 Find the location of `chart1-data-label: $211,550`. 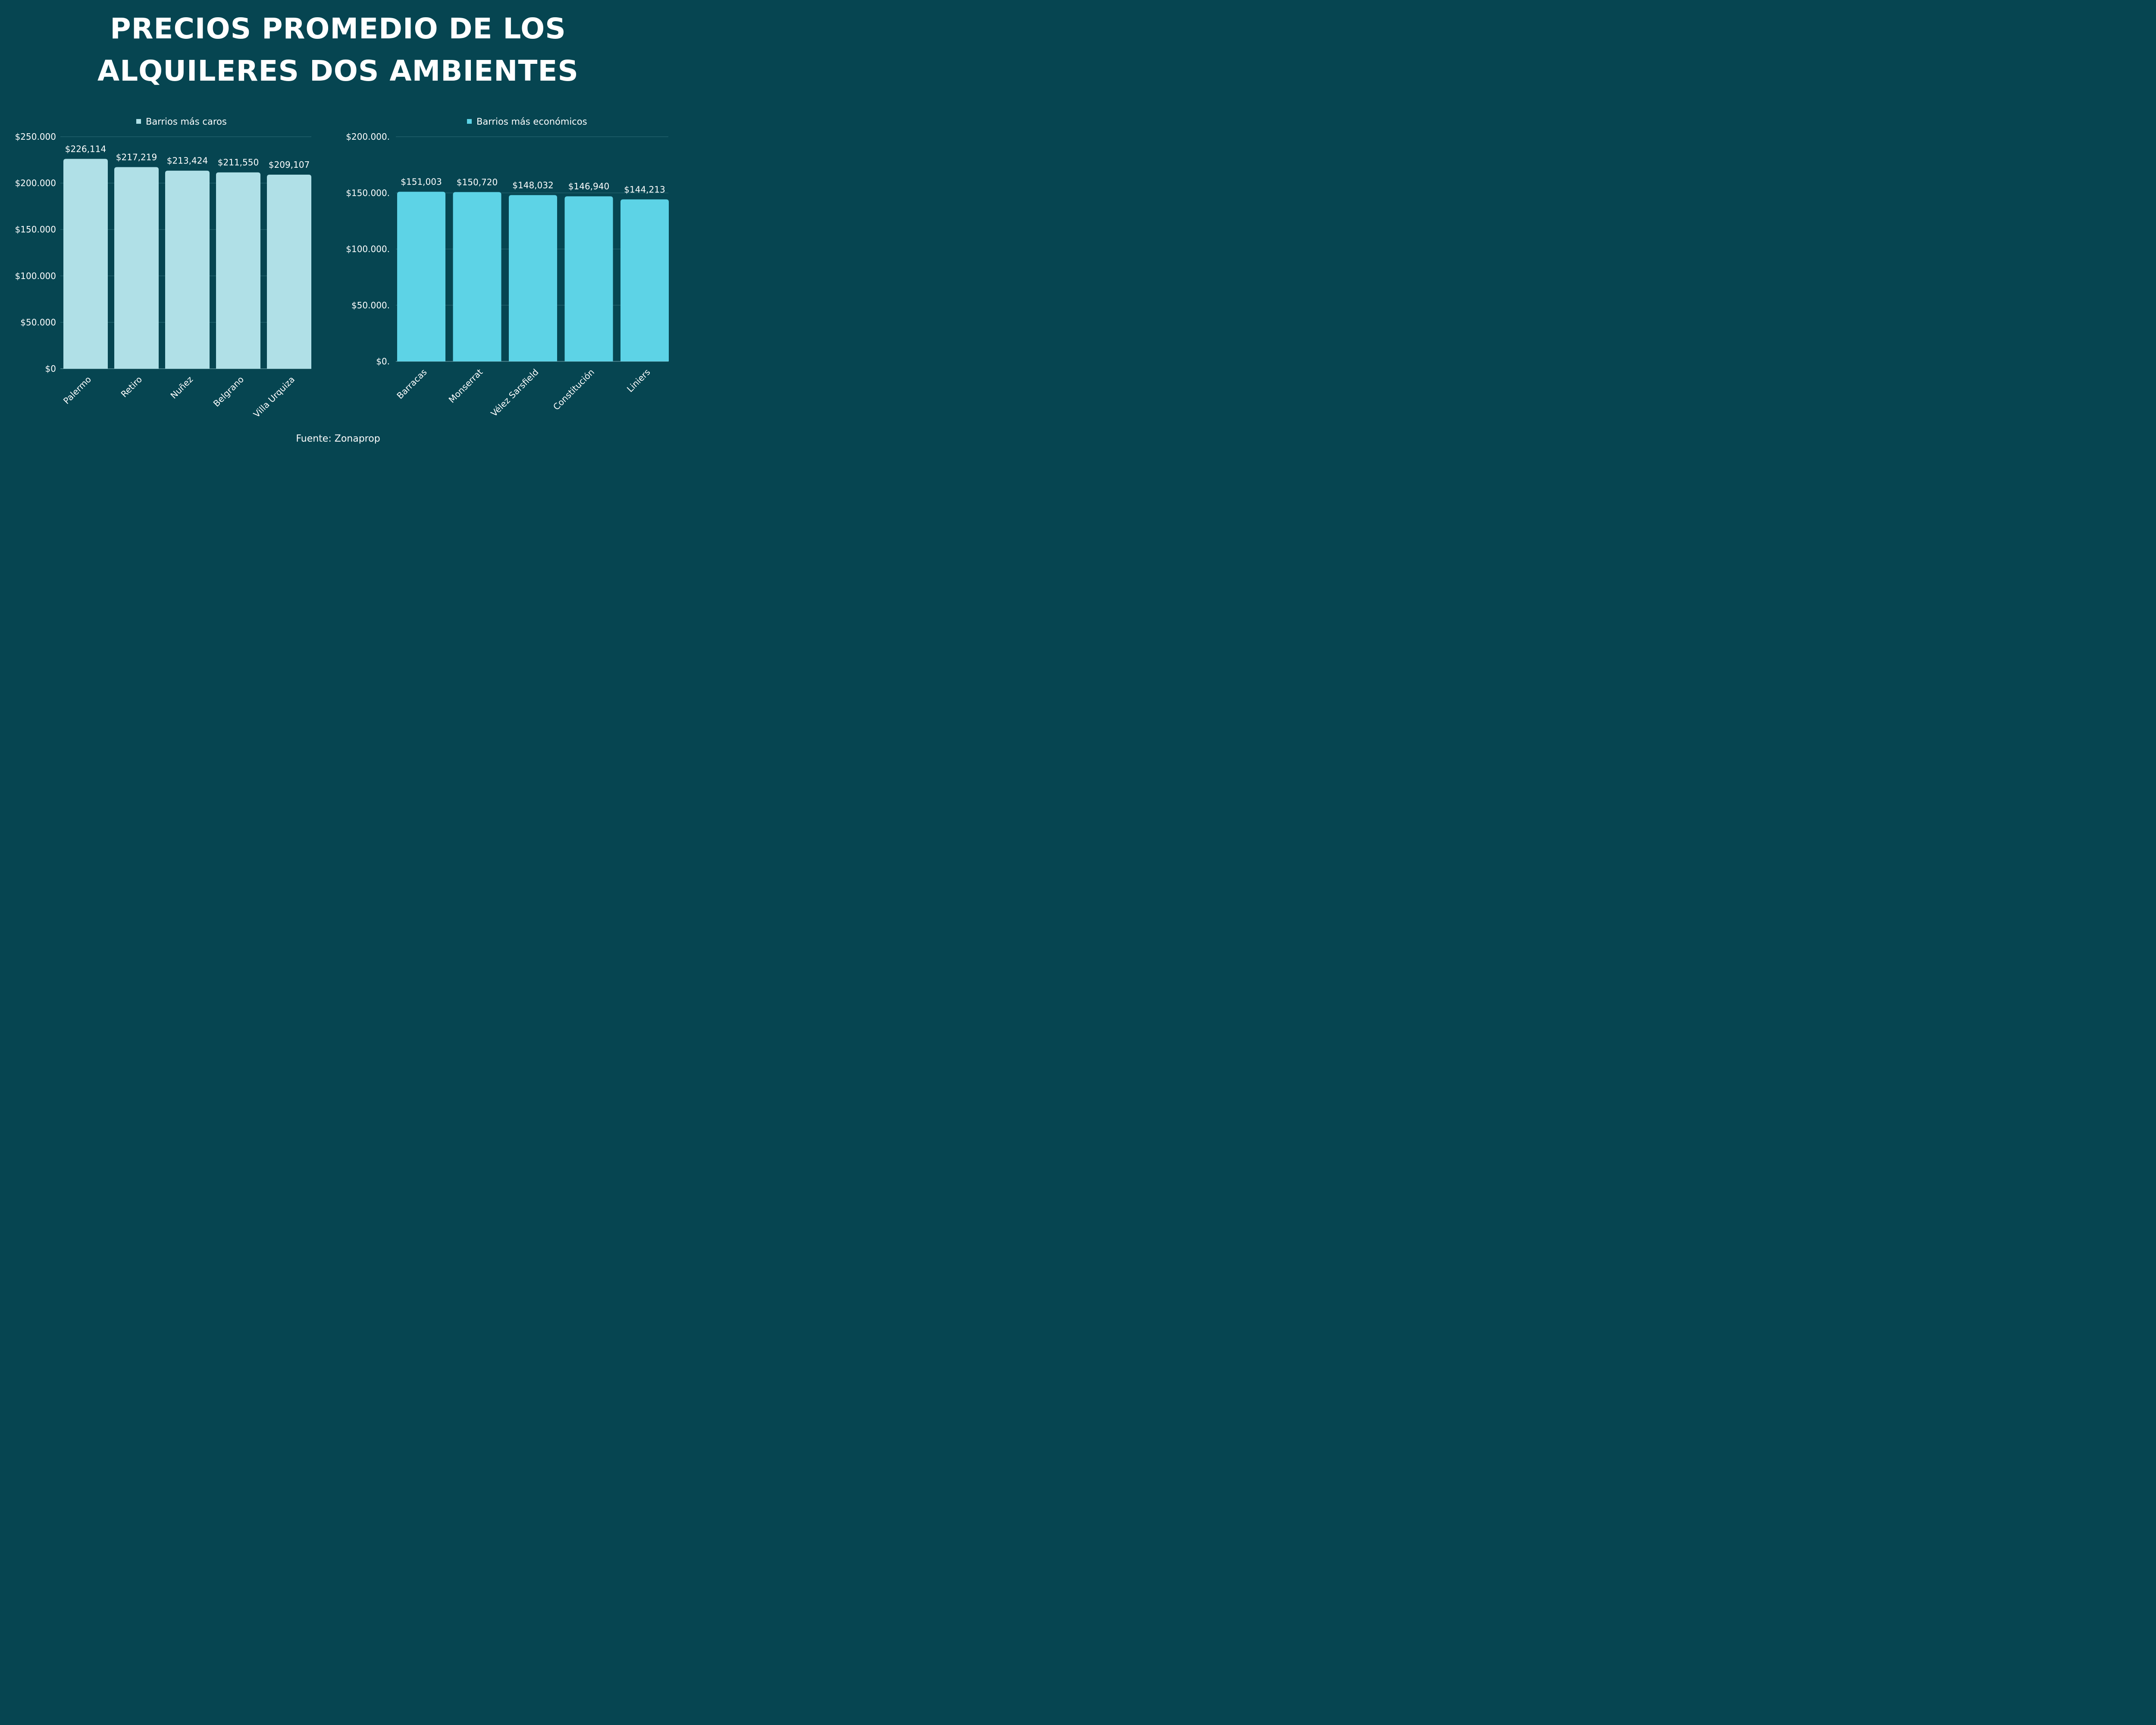

chart1-data-label: $211,550 is located at coordinates (238, 162).